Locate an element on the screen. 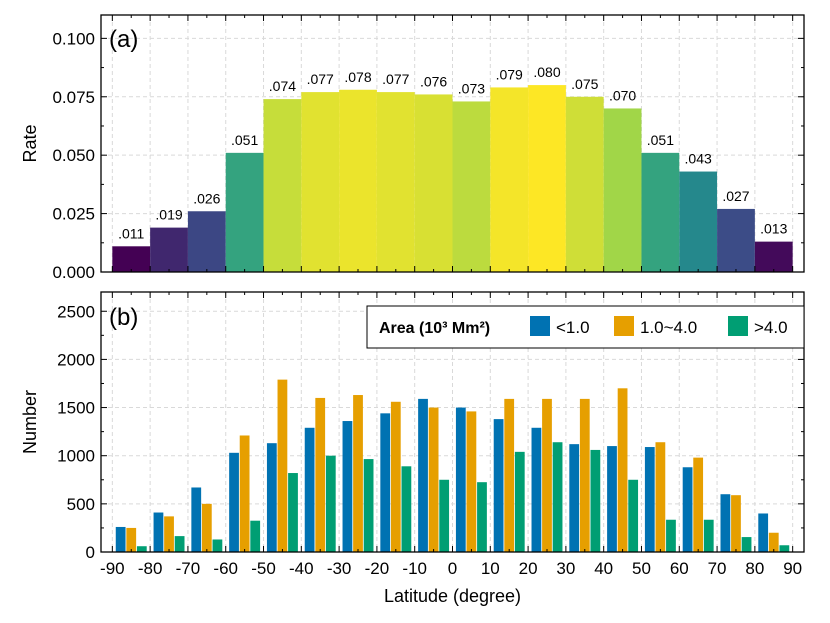  x-tick-label: -70 is located at coordinates (188, 568).